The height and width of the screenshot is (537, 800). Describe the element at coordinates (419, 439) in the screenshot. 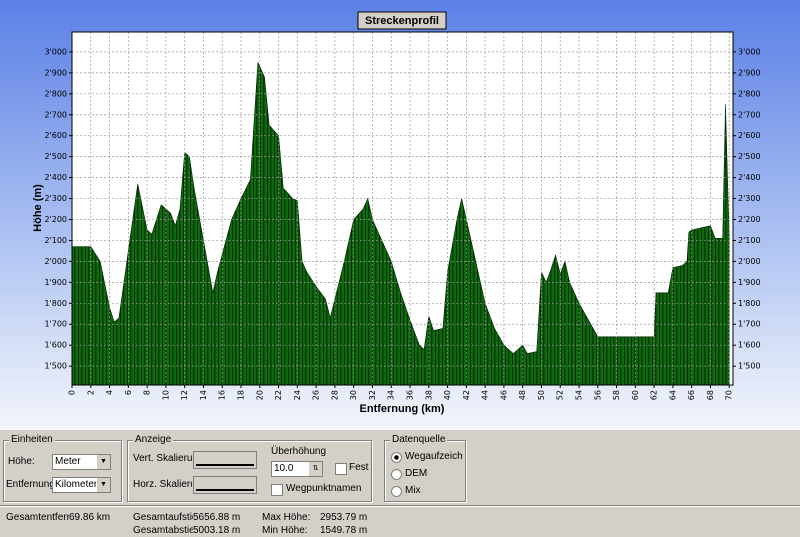

I see `group-title: Datenquelle` at that location.